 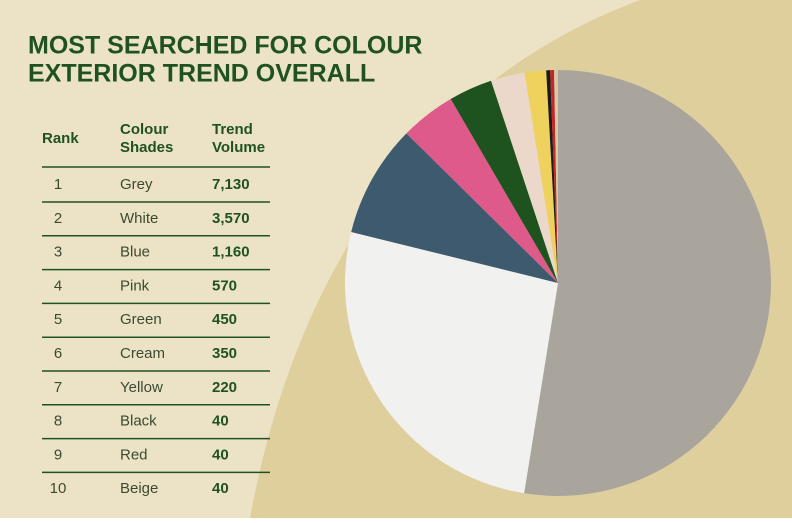 What do you see at coordinates (224, 353) in the screenshot?
I see `trend-volume: 350` at bounding box center [224, 353].